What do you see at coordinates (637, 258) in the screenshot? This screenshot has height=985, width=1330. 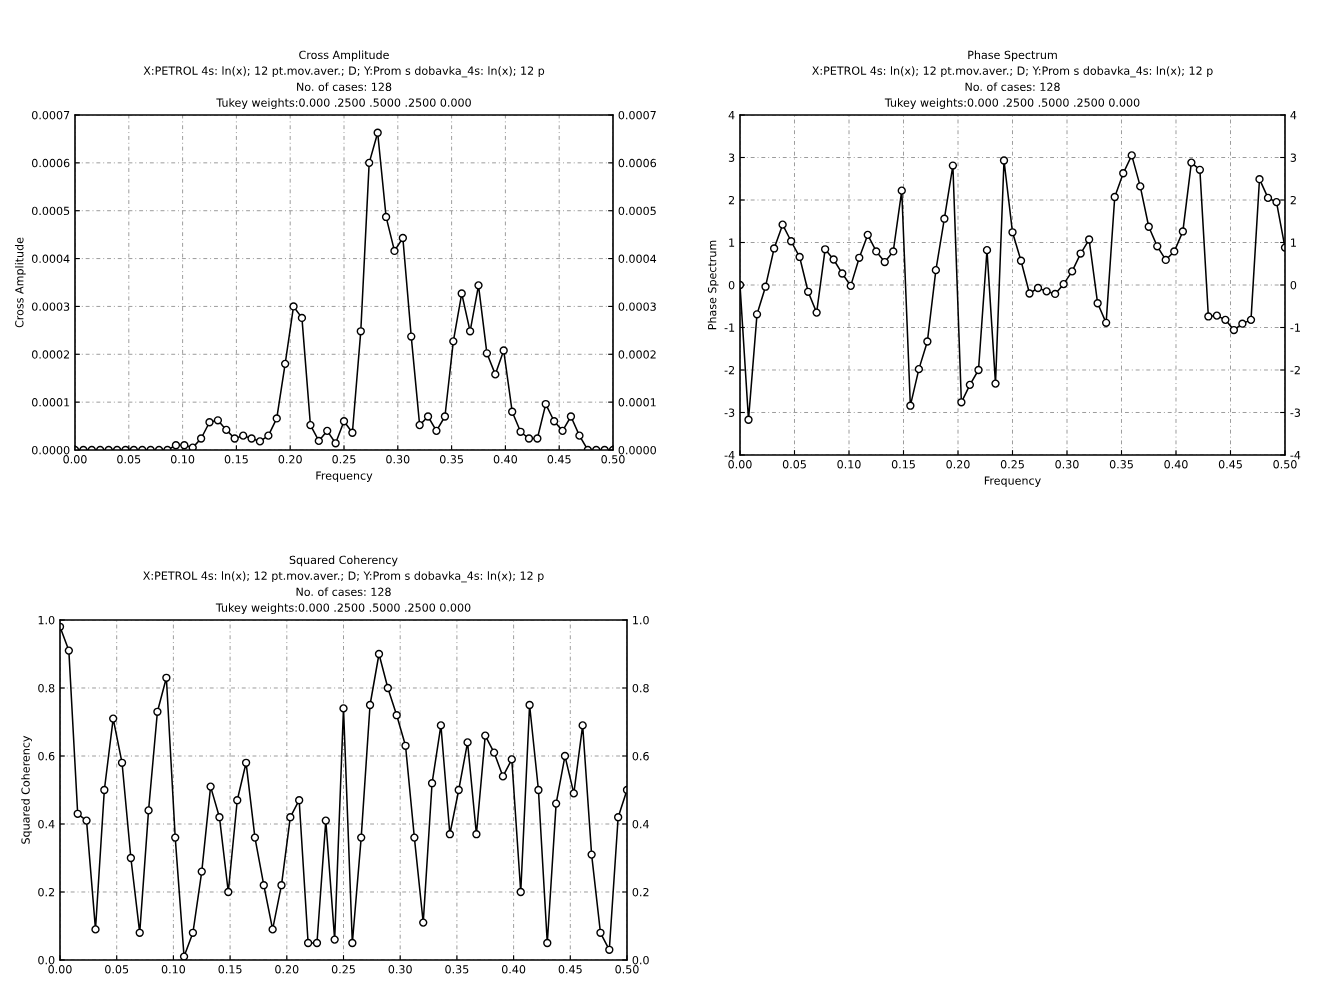 I see `y2-tick-label: 0.0004` at bounding box center [637, 258].